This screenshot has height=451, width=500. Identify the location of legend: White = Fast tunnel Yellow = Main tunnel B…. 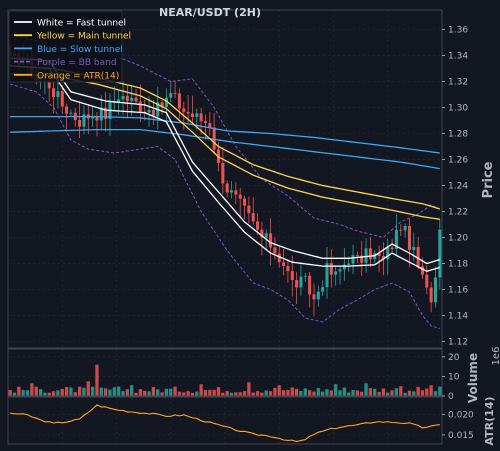
(69, 46).